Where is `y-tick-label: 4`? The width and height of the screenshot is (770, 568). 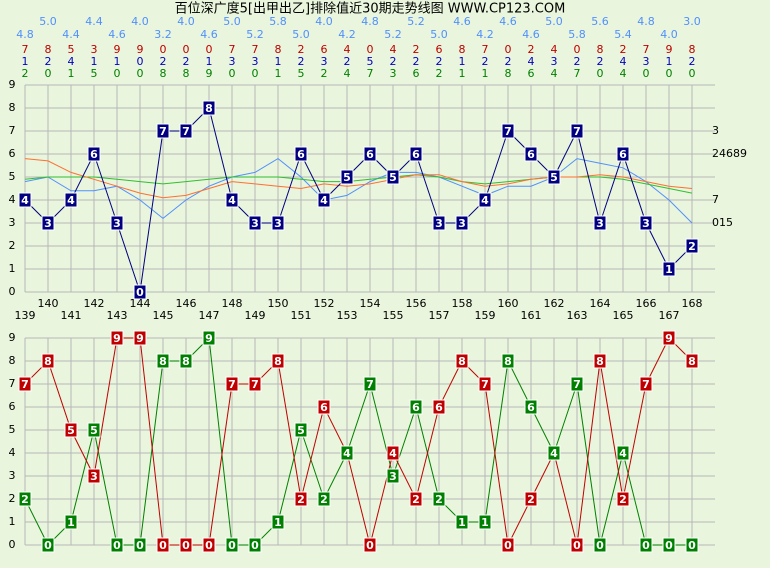 y-tick-label: 4 is located at coordinates (12, 452).